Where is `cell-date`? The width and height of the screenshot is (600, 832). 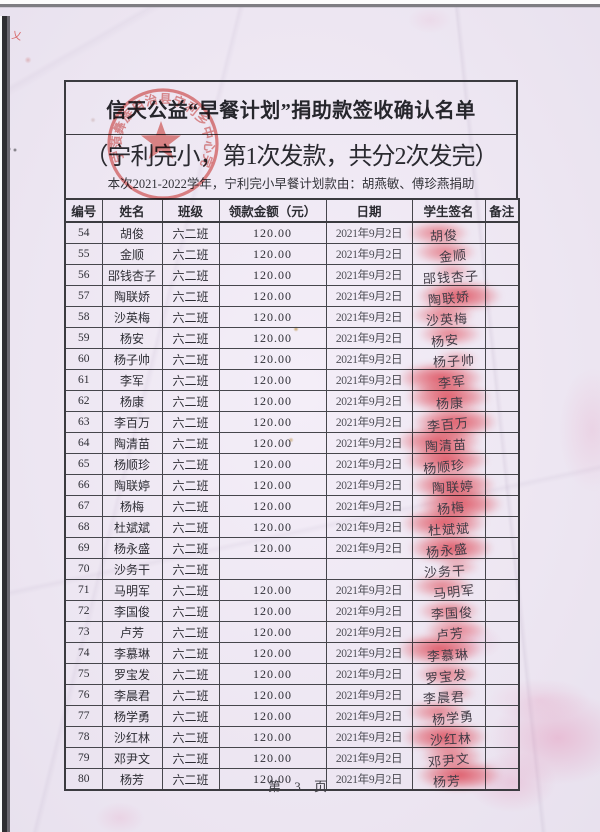
cell-date is located at coordinates (369, 569).